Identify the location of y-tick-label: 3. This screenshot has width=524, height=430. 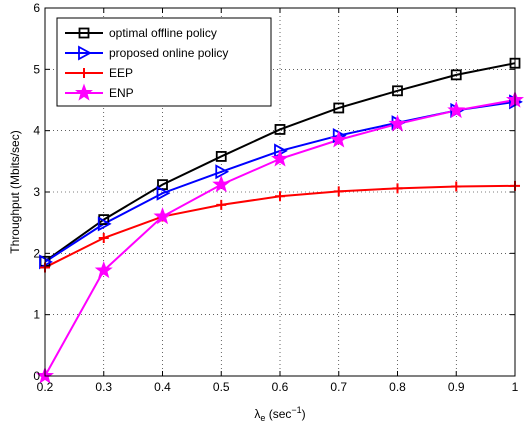
(36, 192).